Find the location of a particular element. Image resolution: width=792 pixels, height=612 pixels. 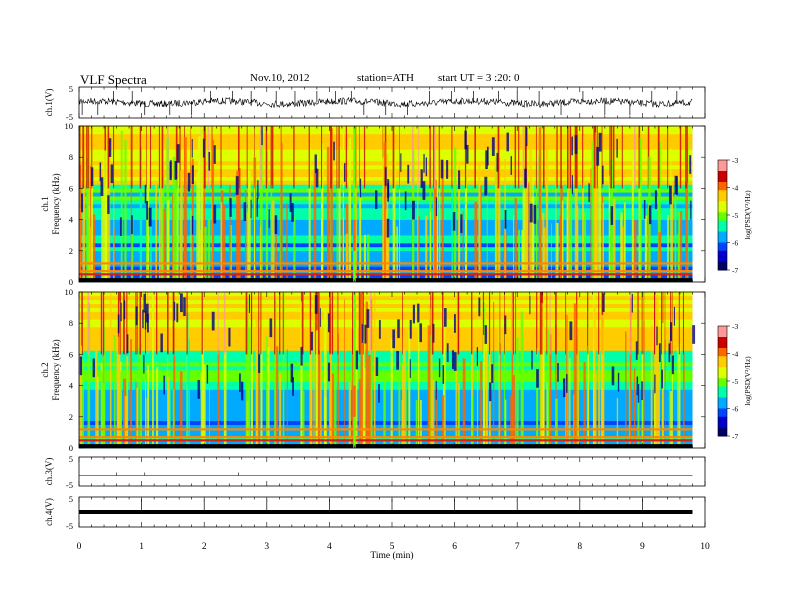

spectrogram-ytick-label: 6 is located at coordinates (71, 188).